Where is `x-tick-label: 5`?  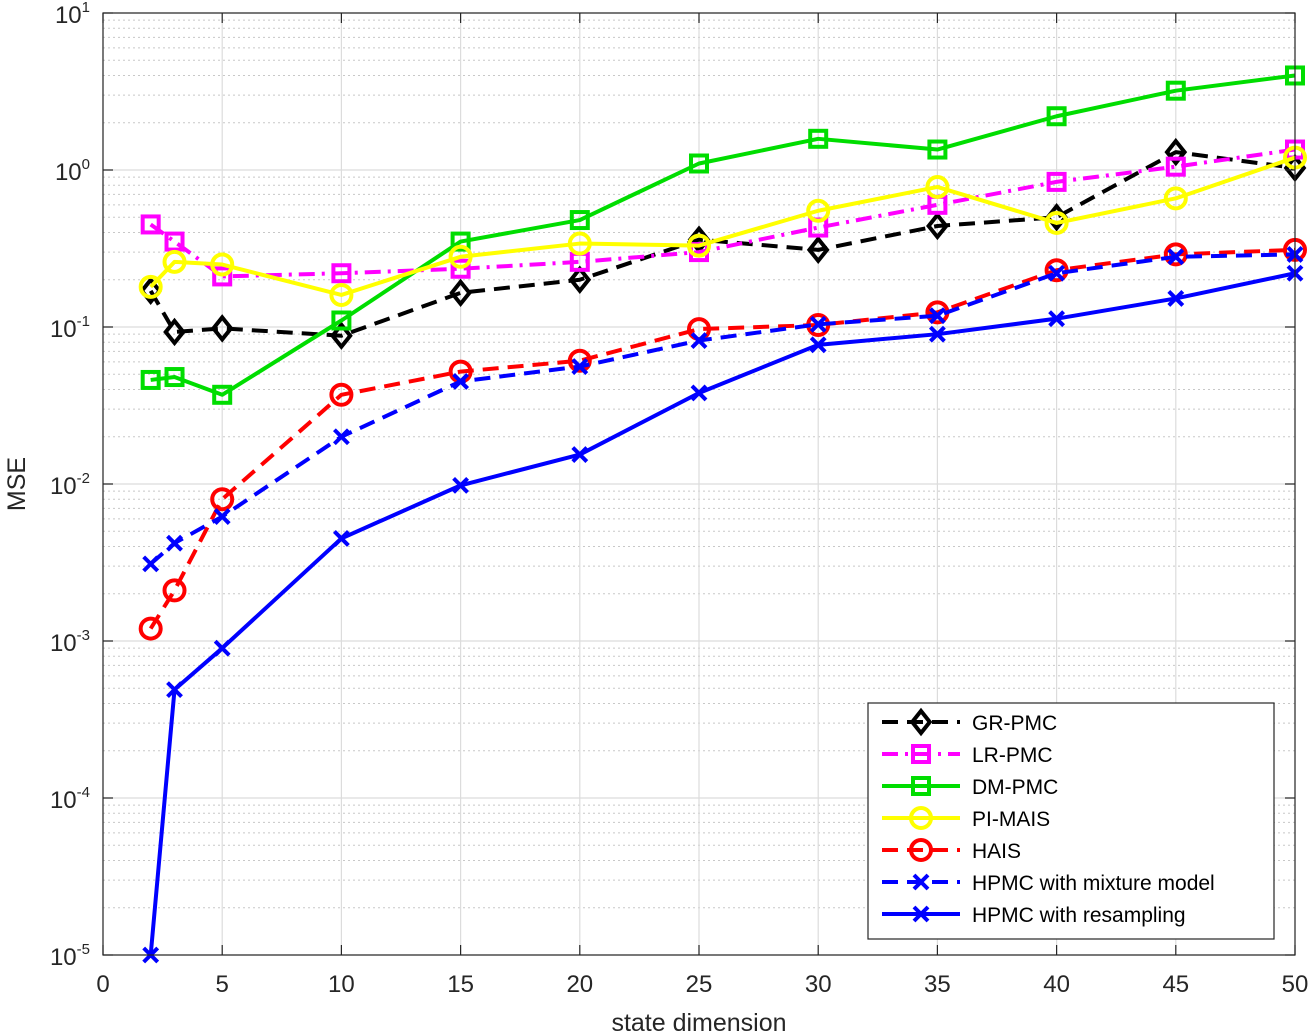 x-tick-label: 5 is located at coordinates (222, 984).